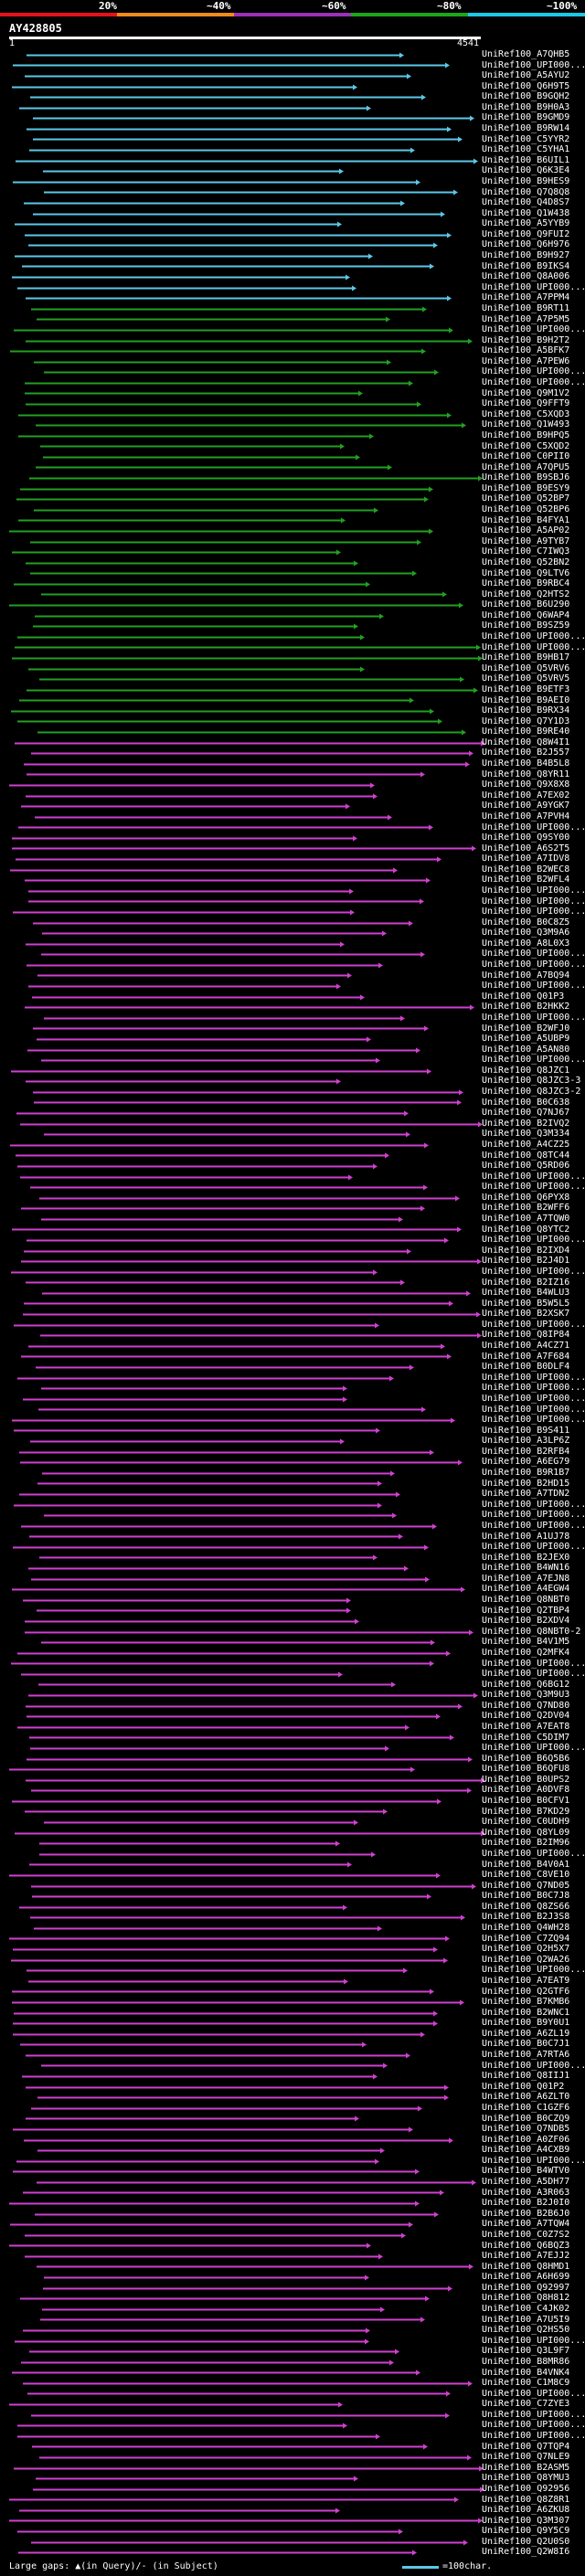 The image size is (585, 2576). I want to click on hit-label: UniRef100_B0CFV1, so click(526, 1800).